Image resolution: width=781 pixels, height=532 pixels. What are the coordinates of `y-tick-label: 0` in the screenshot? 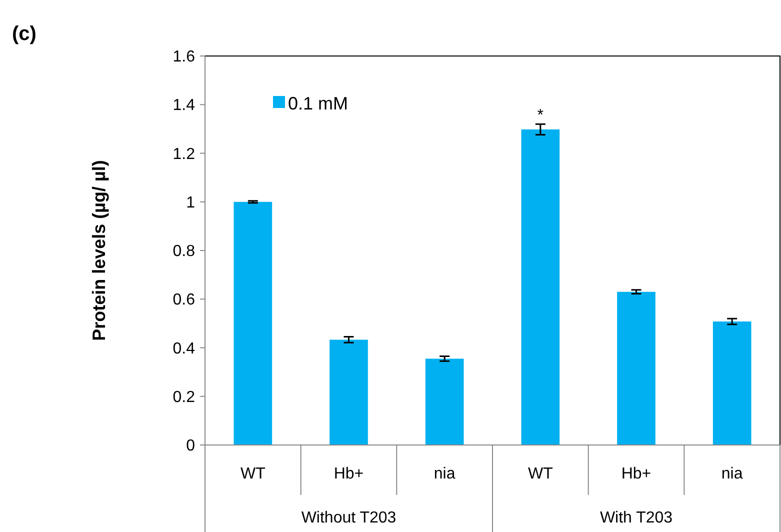 It's located at (191, 446).